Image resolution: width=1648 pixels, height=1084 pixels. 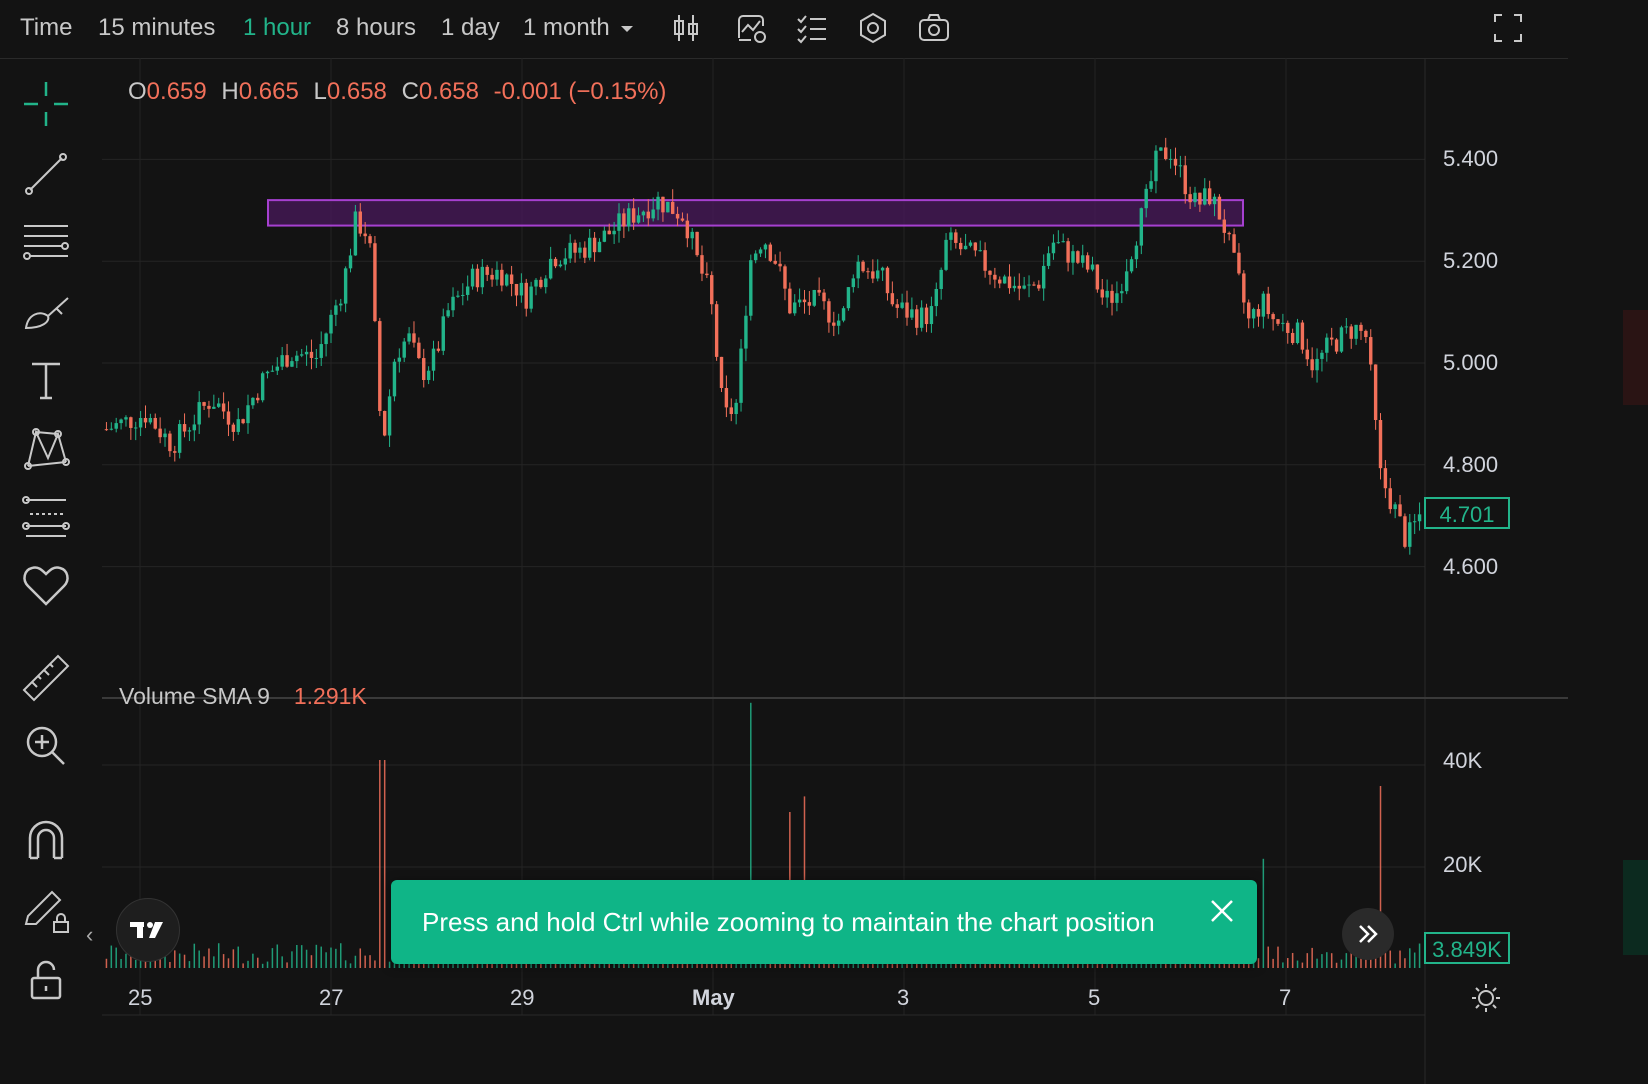 I want to click on brush-icon, so click(x=46, y=312).